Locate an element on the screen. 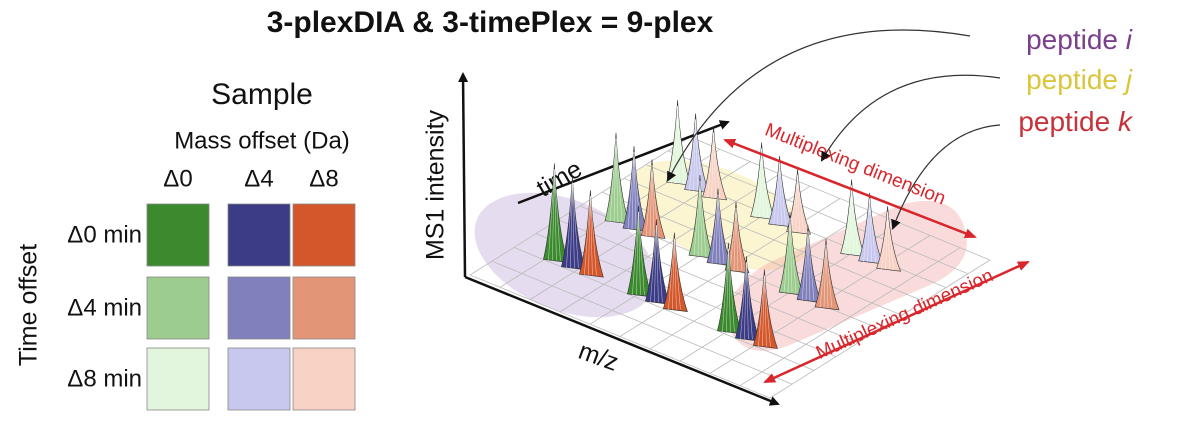  peptide-label: peptide i is located at coordinates (1079, 39).